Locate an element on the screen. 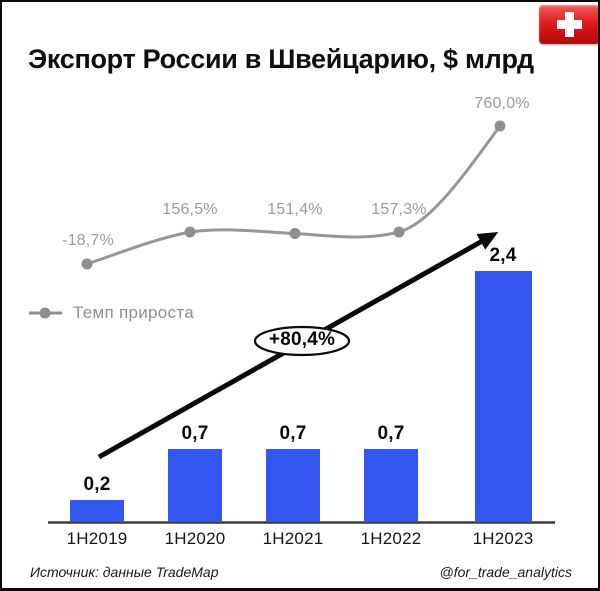  bar-1h2023 is located at coordinates (503, 396).